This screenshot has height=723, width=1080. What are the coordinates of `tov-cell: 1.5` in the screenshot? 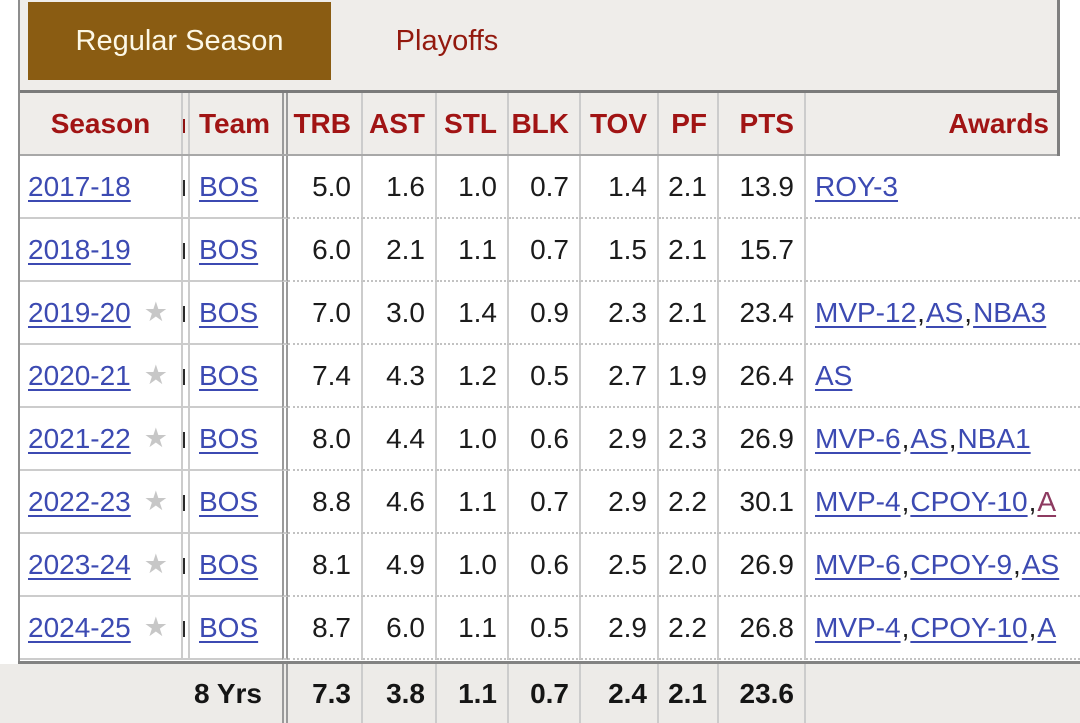 It's located at (620, 250).